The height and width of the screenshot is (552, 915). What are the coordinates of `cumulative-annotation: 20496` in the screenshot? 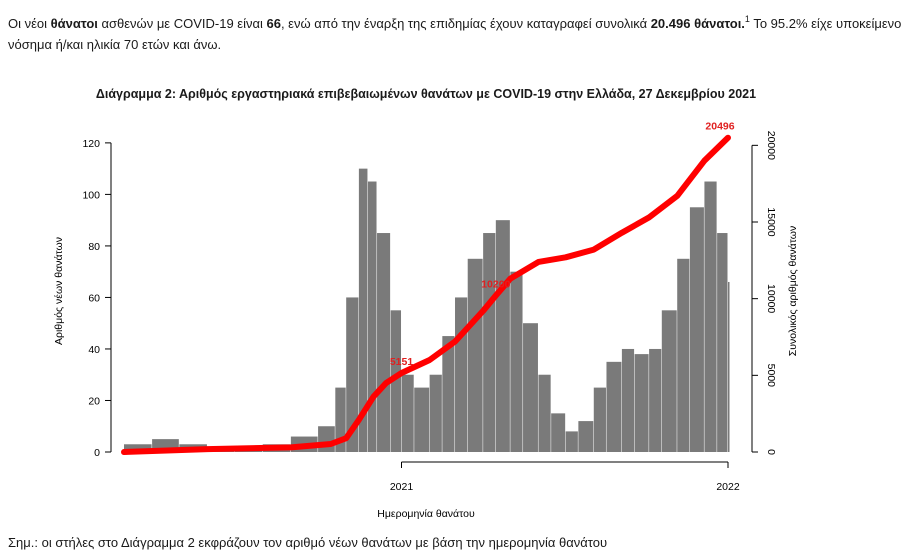 It's located at (719, 127).